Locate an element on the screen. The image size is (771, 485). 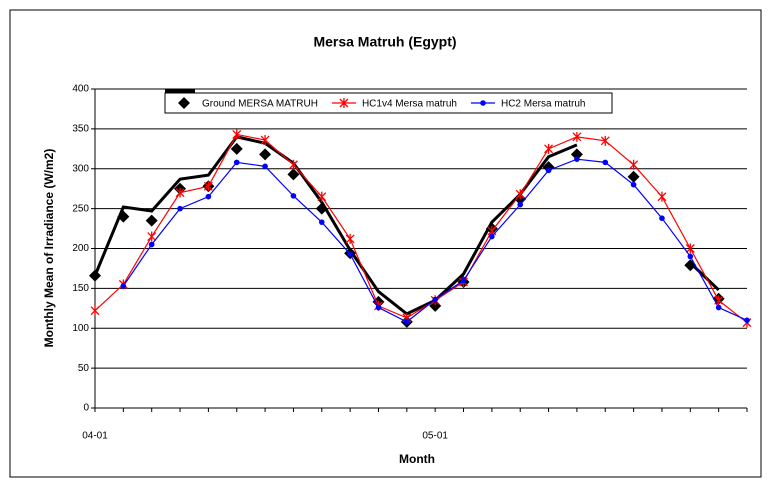
chart-title: Mersa Matruh (Egypt) is located at coordinates (384, 42).